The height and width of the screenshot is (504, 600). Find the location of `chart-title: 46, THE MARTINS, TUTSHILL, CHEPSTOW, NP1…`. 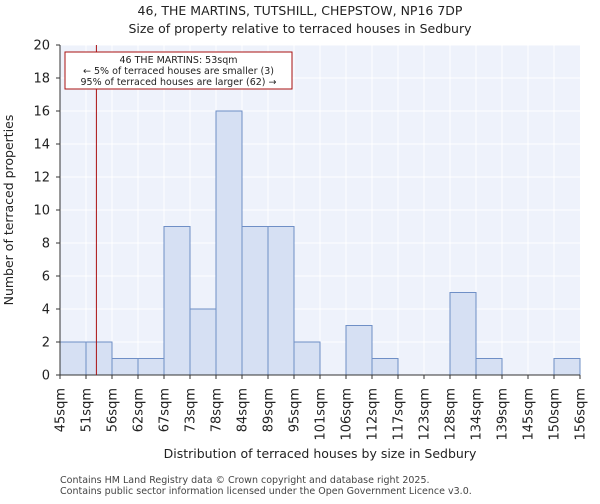

chart-title: 46, THE MARTINS, TUTSHILL, CHEPSTOW, NP1… is located at coordinates (300, 10).